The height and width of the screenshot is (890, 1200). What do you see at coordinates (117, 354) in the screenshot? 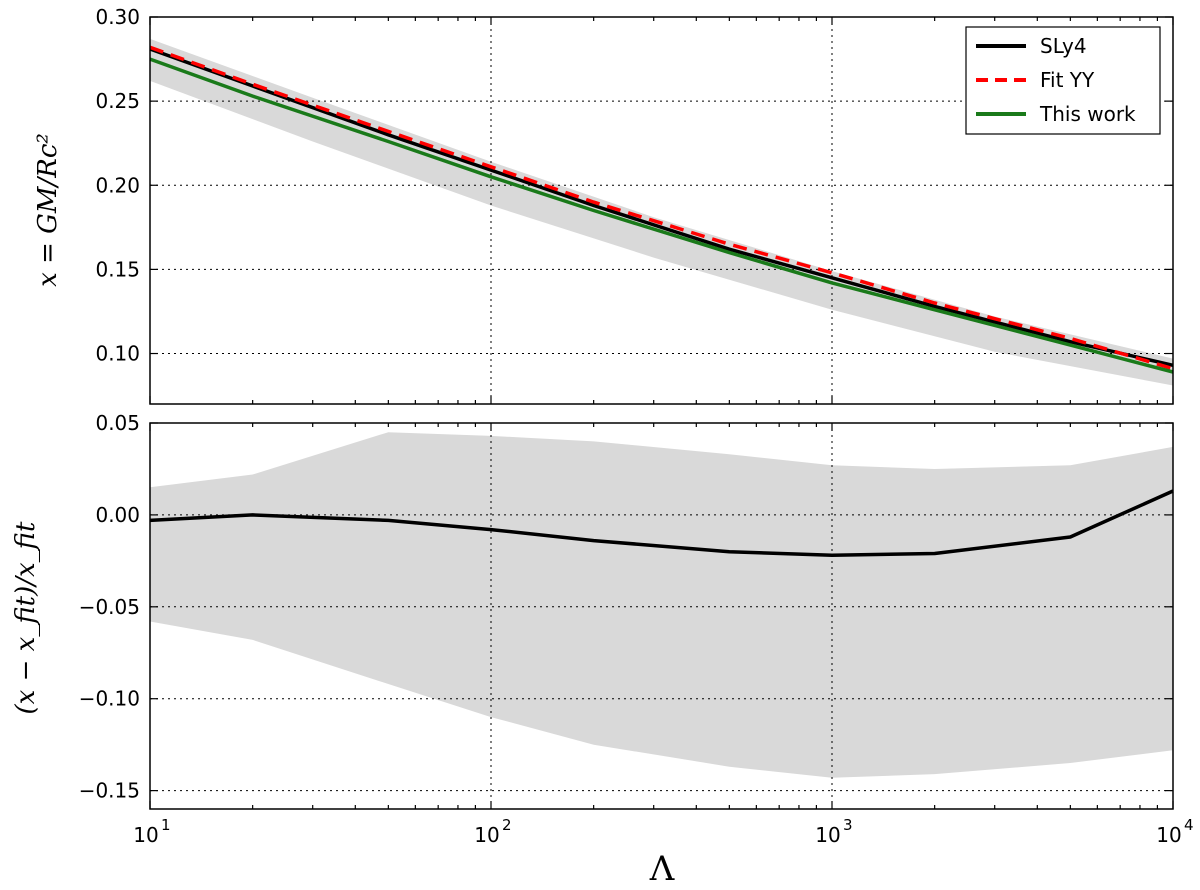
I see `y-tick-label: 0.10` at bounding box center [117, 354].